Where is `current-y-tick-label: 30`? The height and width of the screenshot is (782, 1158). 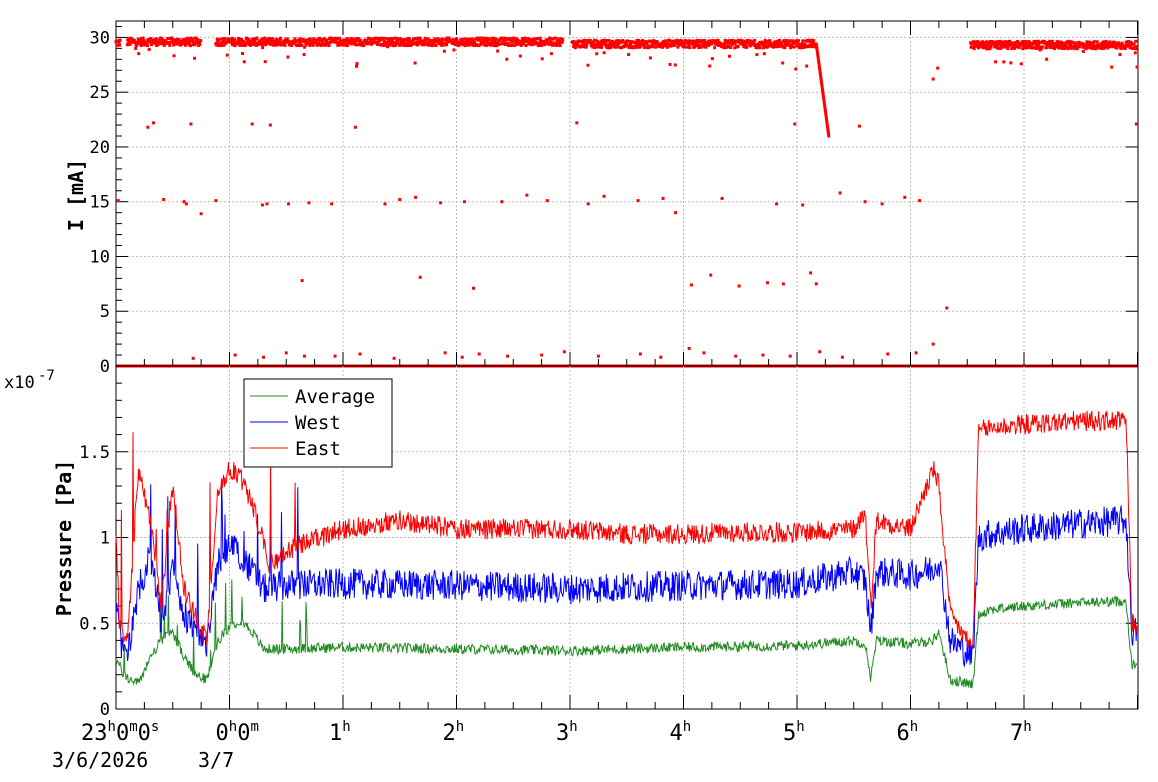 current-y-tick-label: 30 is located at coordinates (100, 38).